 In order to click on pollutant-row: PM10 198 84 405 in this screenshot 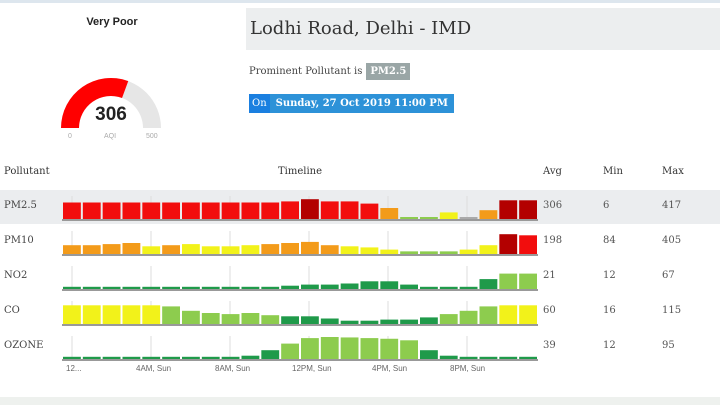, I will do `click(360, 242)`.